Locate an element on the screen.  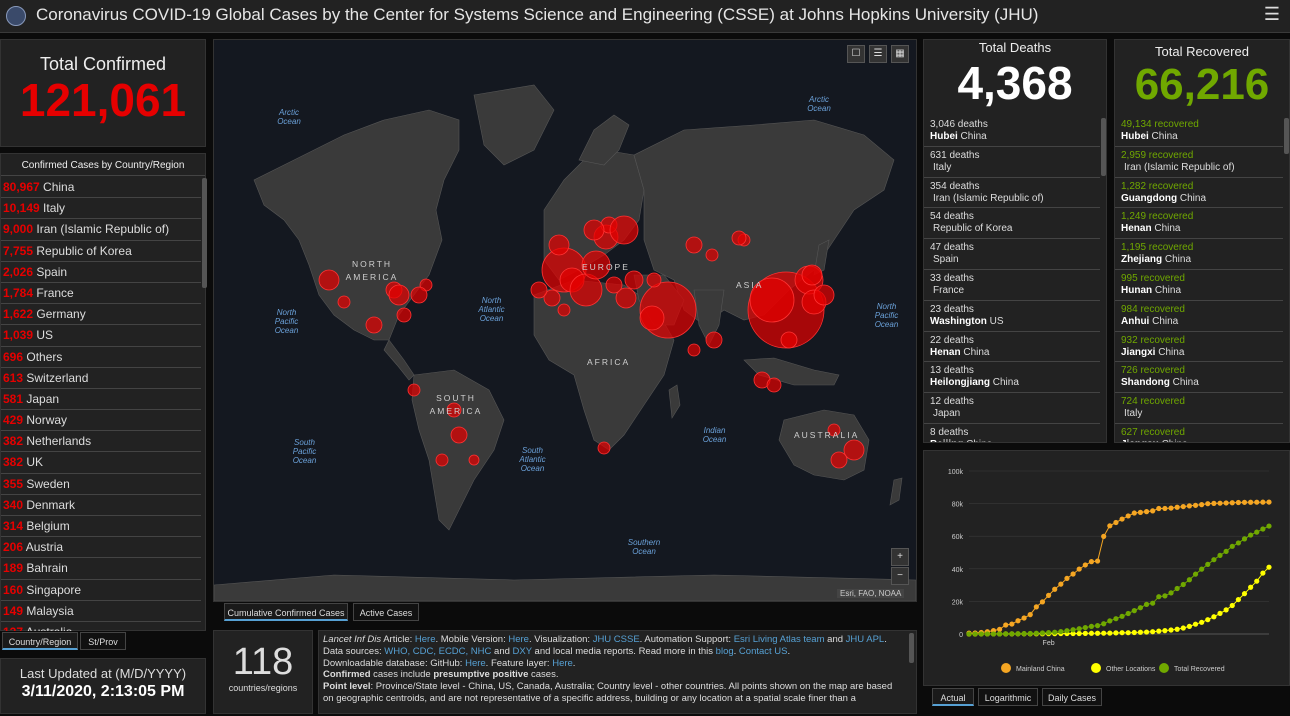
tab-actual: Actual is located at coordinates (953, 697).